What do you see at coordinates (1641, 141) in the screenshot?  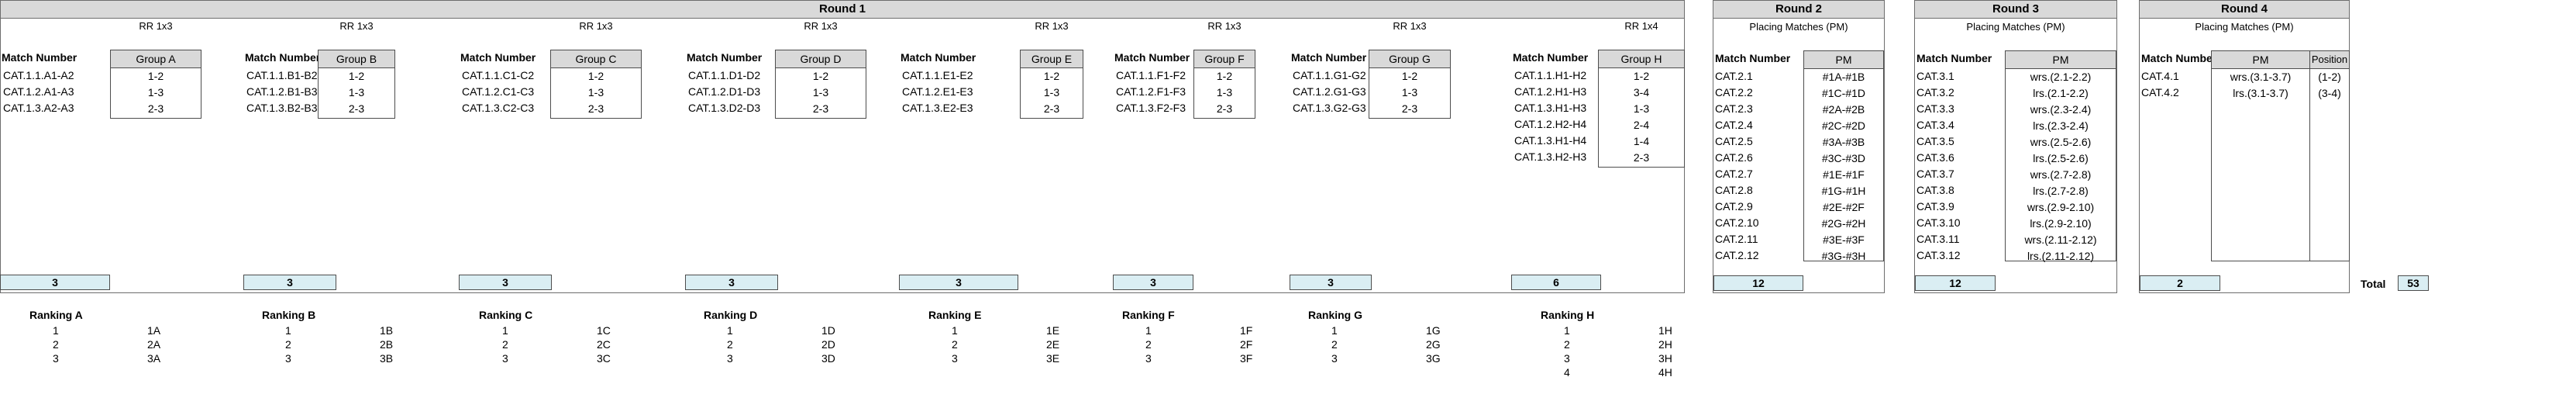 I see `group-pair: 1-4` at bounding box center [1641, 141].